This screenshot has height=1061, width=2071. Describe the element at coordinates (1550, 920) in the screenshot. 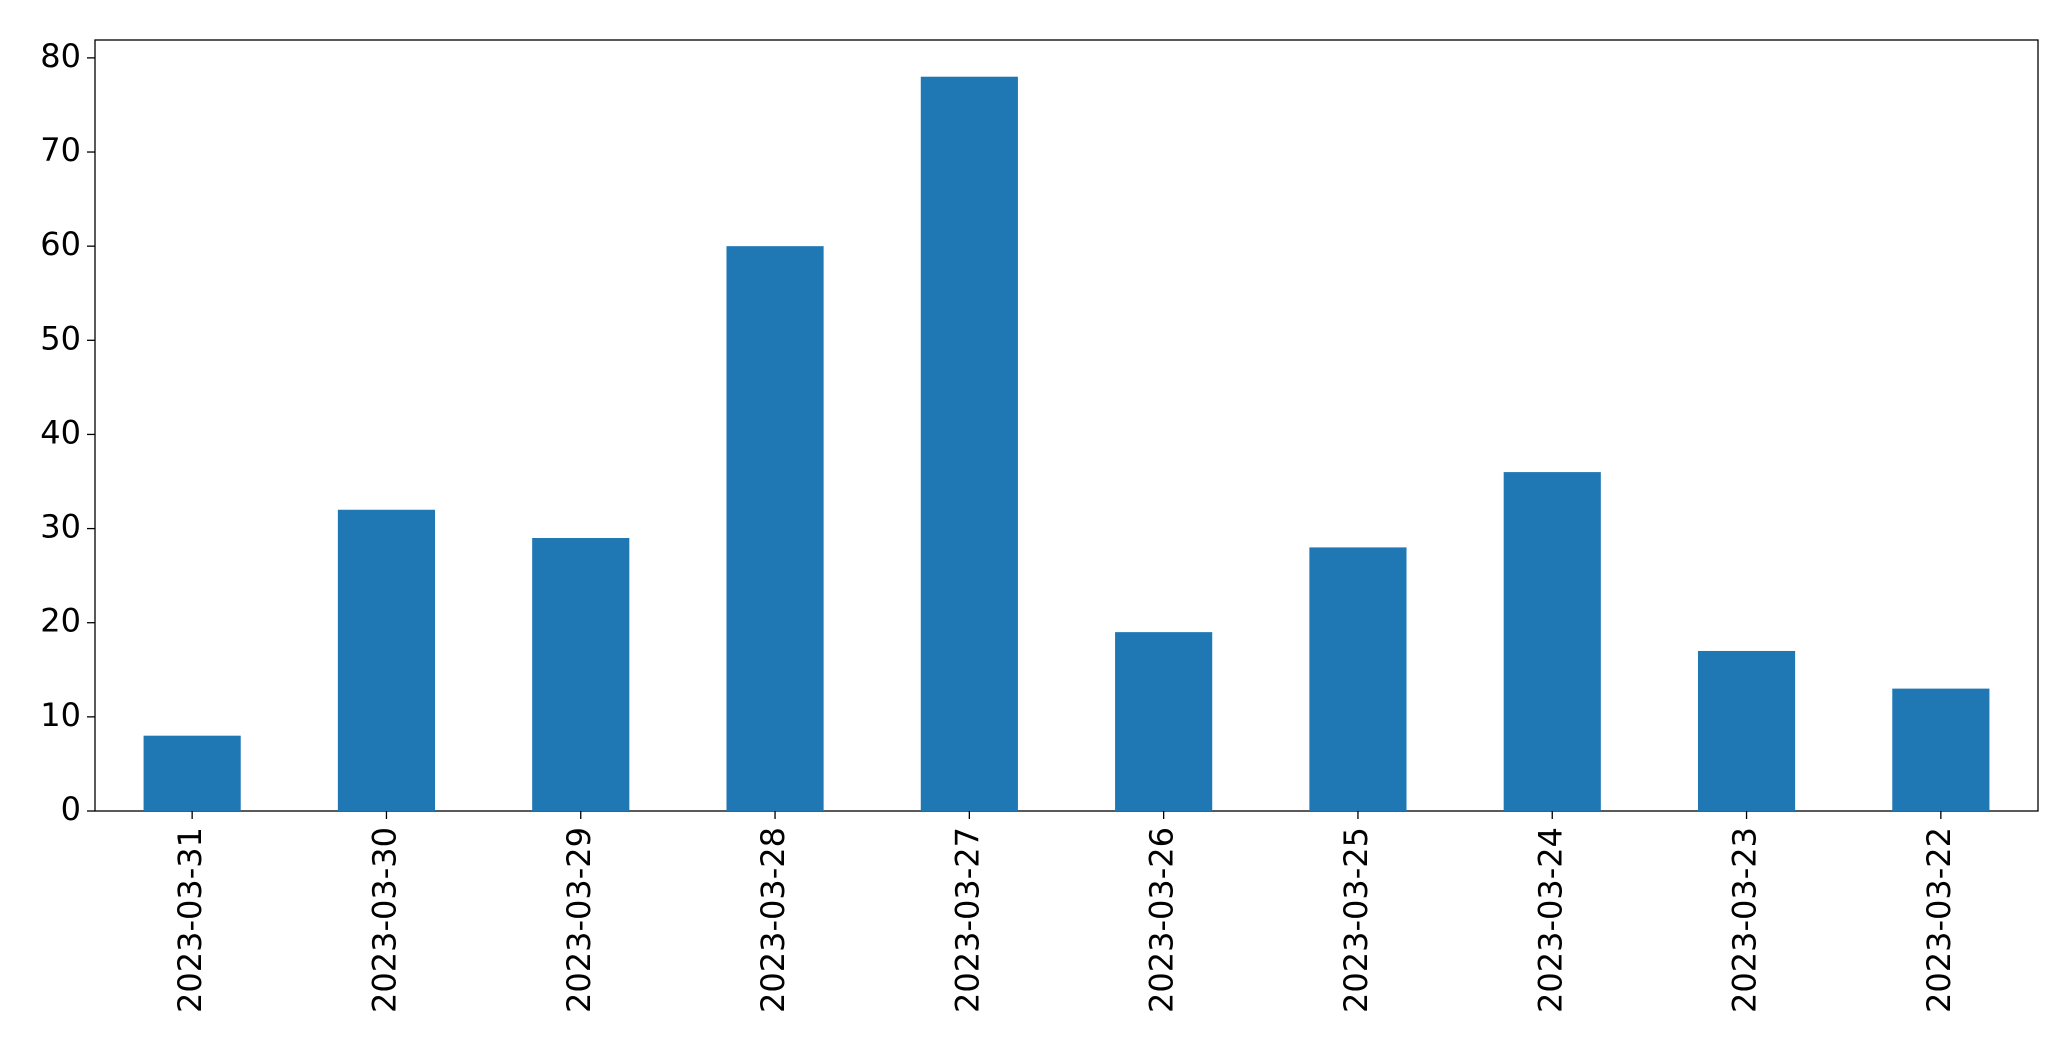

I see `x-tick-label: 2023-03-24` at that location.